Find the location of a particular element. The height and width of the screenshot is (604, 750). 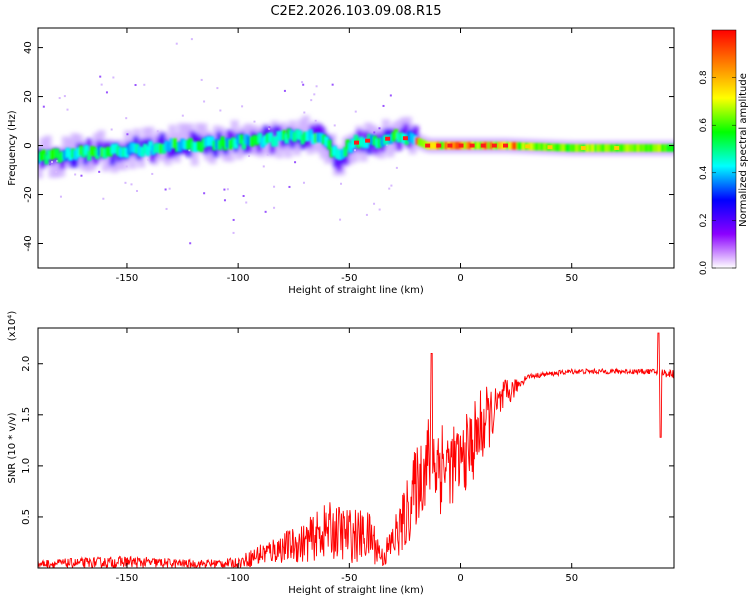

spectrogram-halo-cell is located at coordinates (56, 163).